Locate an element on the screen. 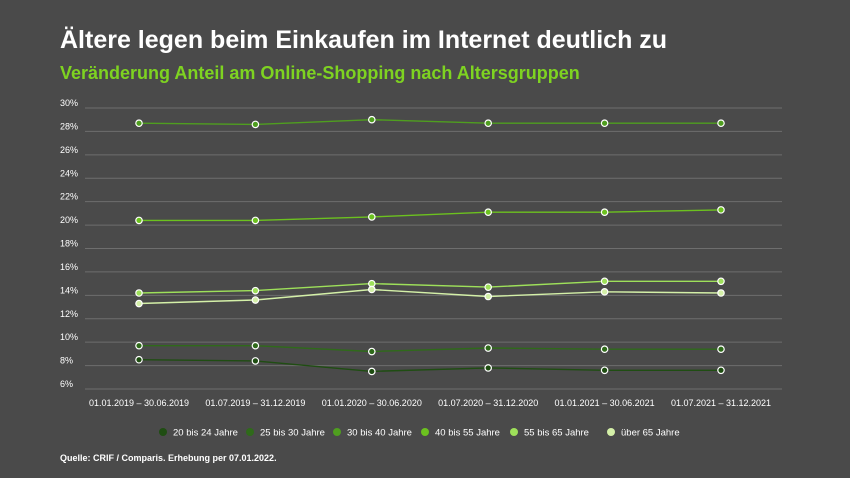  y-tick-label: 6% is located at coordinates (66, 384).